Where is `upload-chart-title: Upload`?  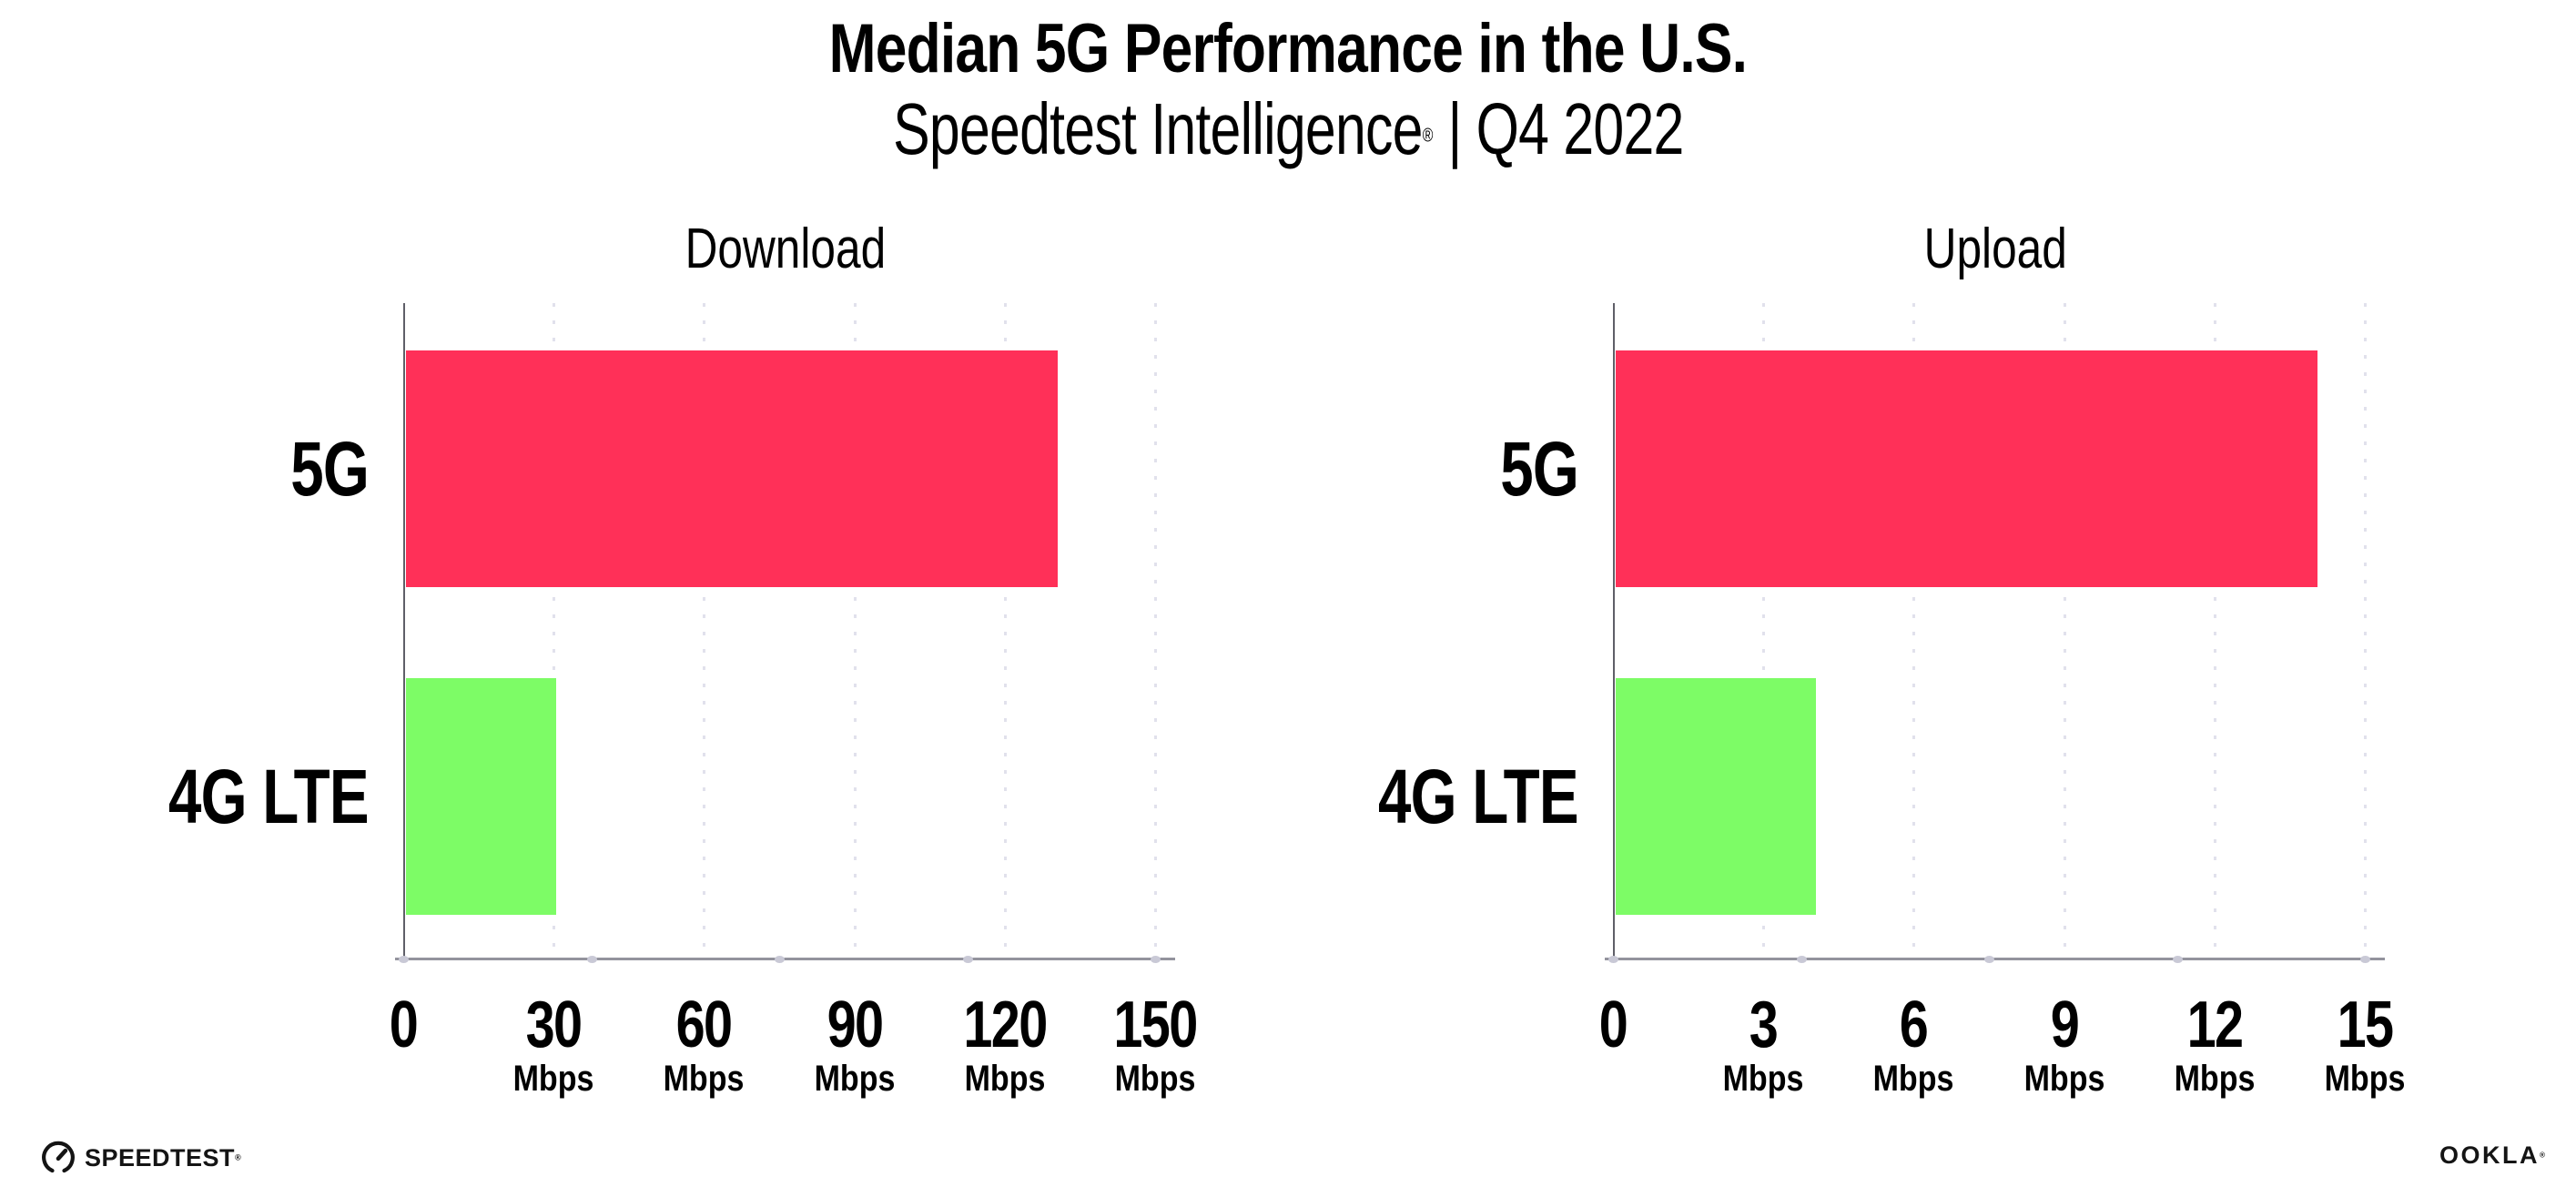
upload-chart-title: Upload is located at coordinates (1995, 249).